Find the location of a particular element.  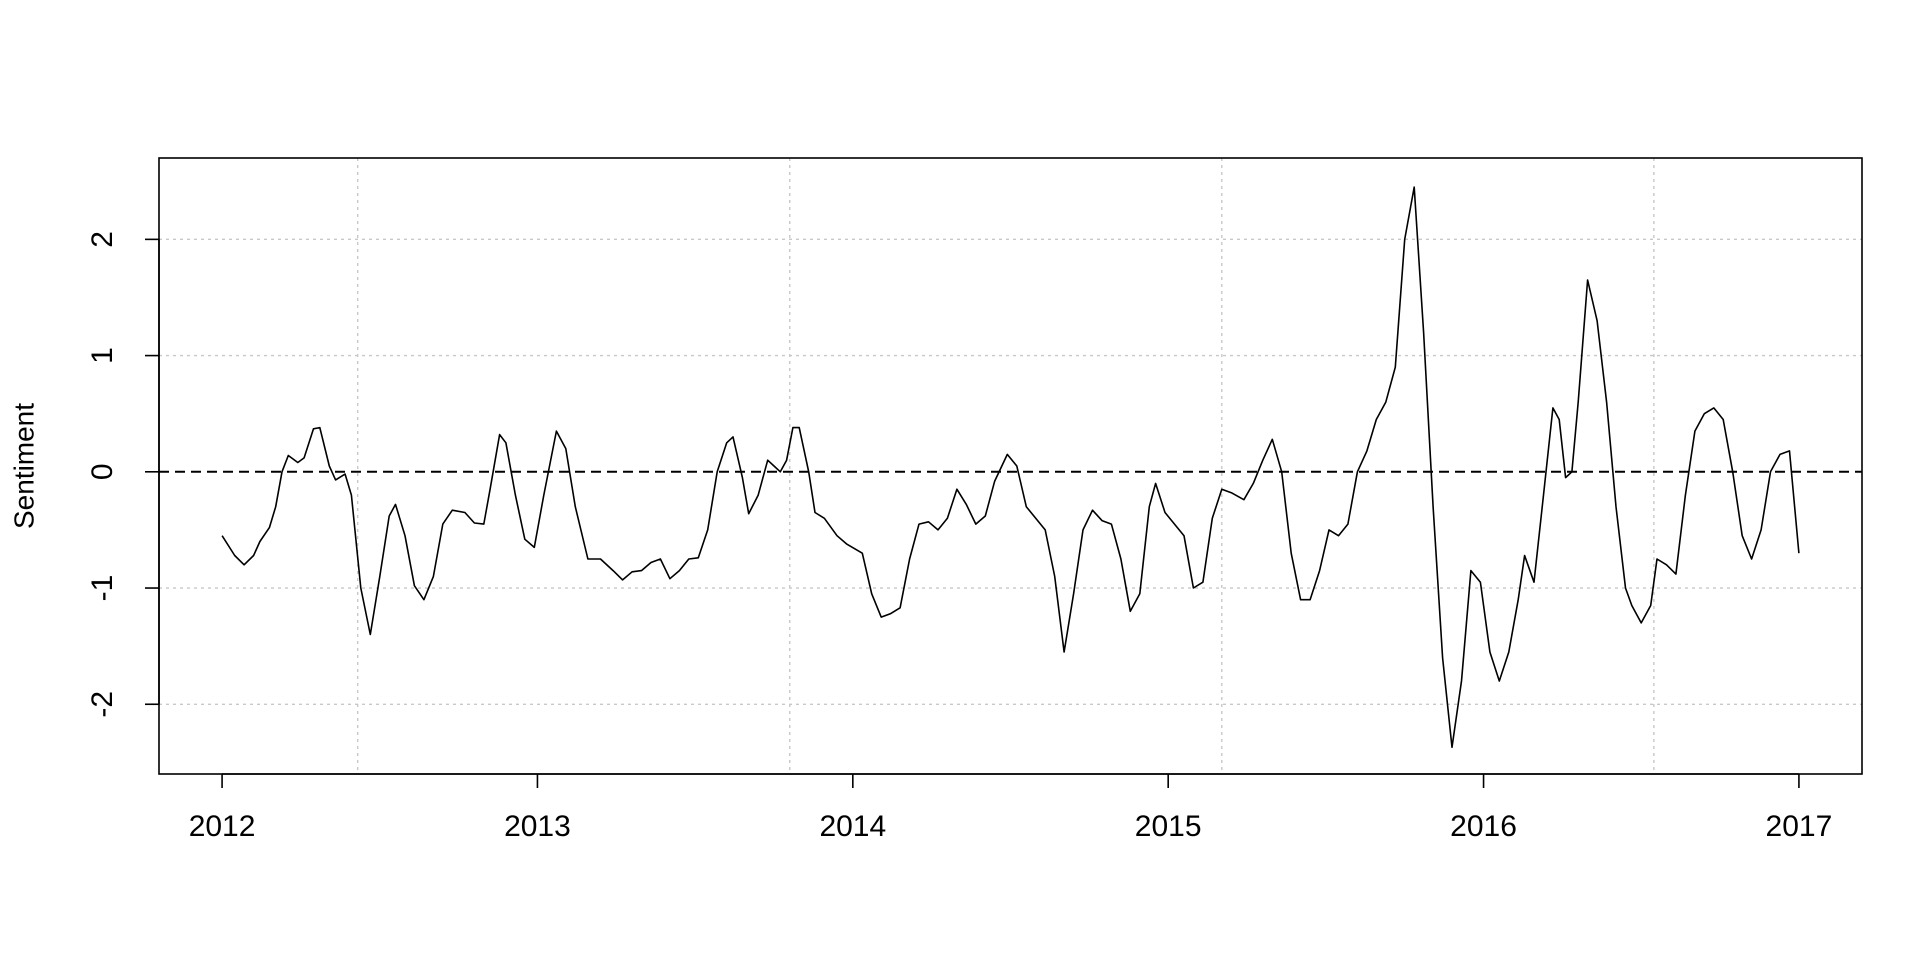

y-tick-label: 0 is located at coordinates (102, 471).